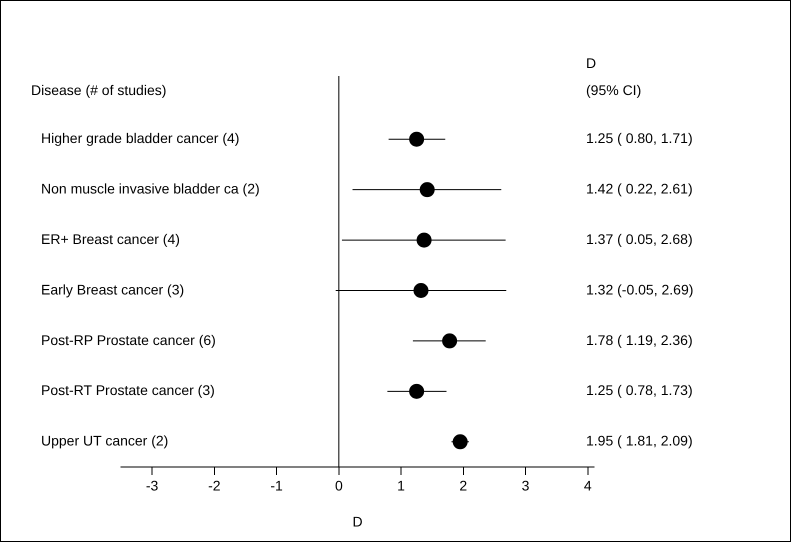  What do you see at coordinates (463, 485) in the screenshot?
I see `x-tick-label: 2` at bounding box center [463, 485].